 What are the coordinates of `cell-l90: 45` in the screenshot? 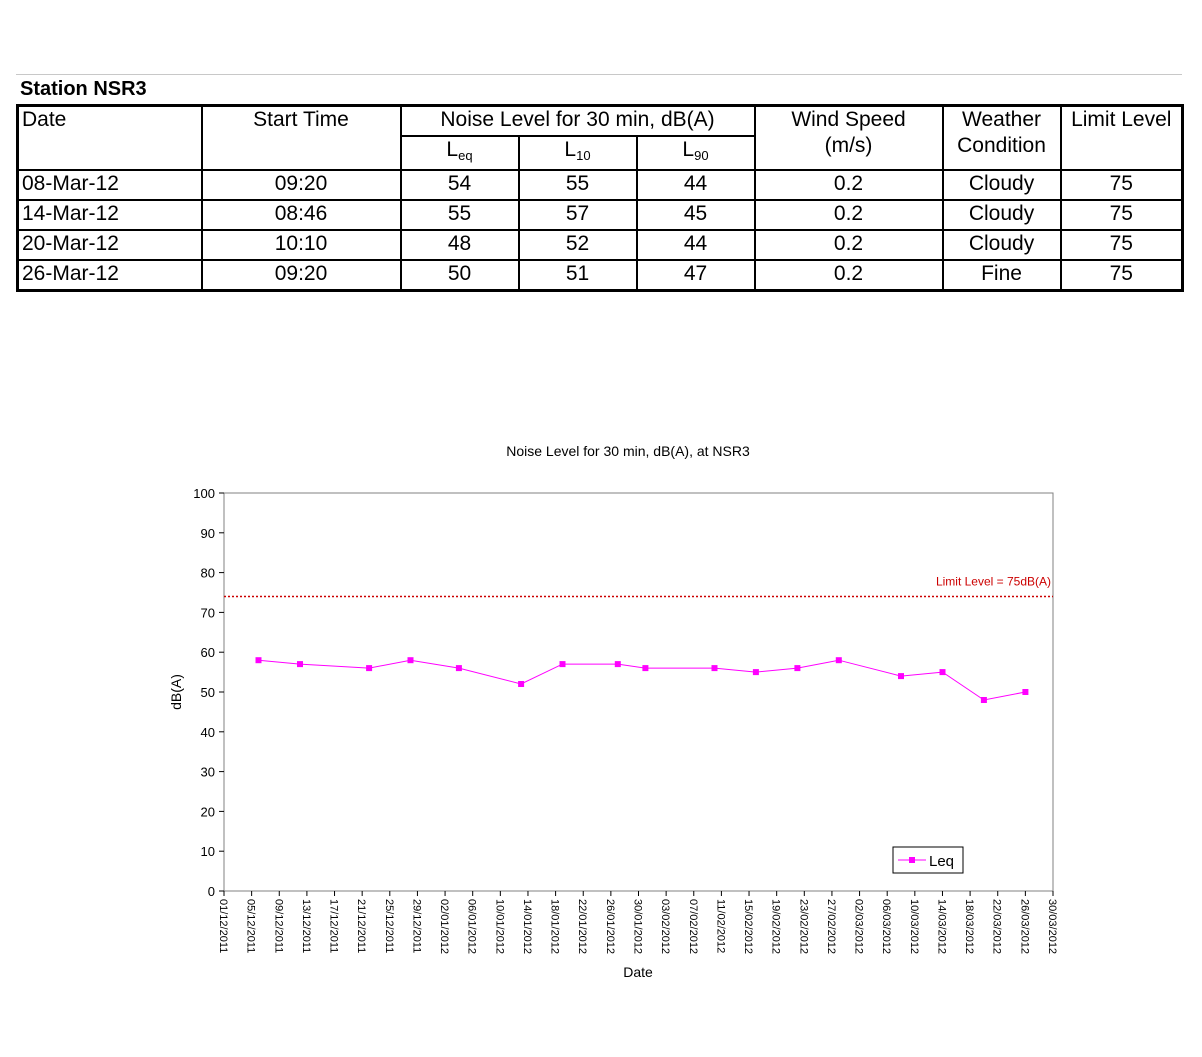 It's located at (695, 215).